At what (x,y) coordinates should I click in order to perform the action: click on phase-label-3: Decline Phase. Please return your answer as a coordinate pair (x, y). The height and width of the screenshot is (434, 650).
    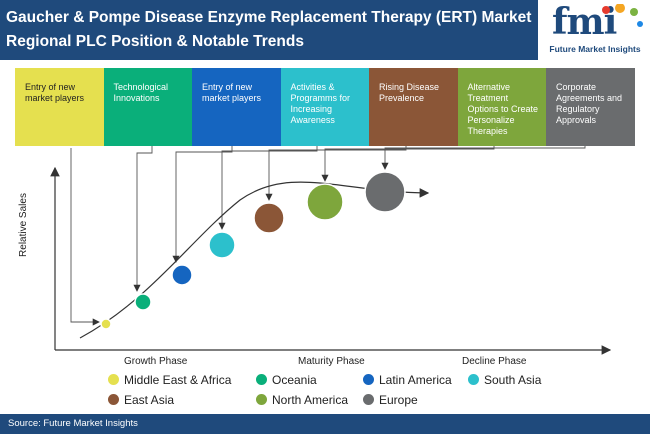
    Looking at the image, I should click on (494, 361).